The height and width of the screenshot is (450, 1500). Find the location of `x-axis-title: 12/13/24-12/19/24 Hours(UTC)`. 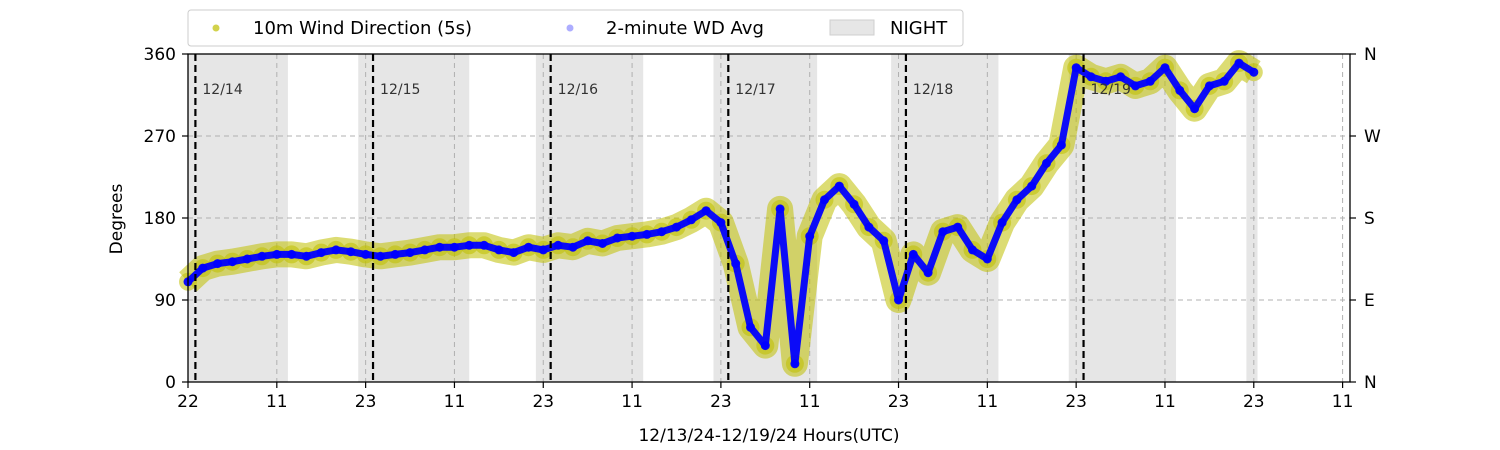

x-axis-title: 12/13/24-12/19/24 Hours(UTC) is located at coordinates (768, 436).